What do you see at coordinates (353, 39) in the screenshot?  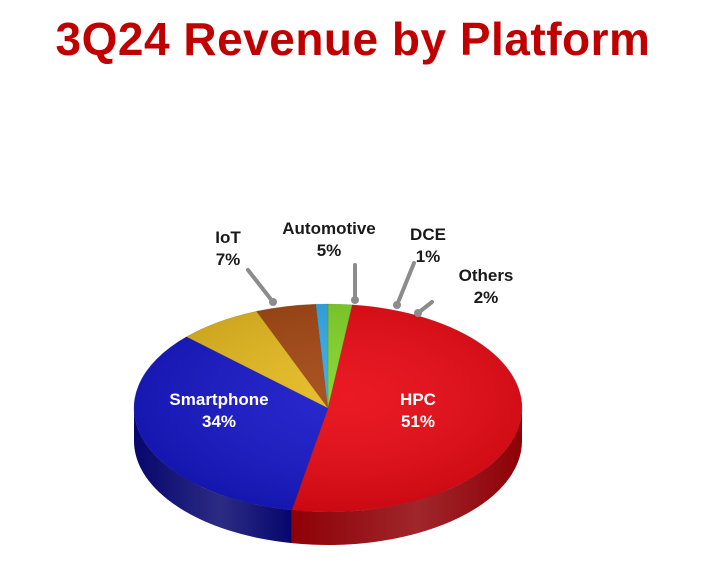 I see `page-title: 3Q24 Revenue by Platform` at bounding box center [353, 39].